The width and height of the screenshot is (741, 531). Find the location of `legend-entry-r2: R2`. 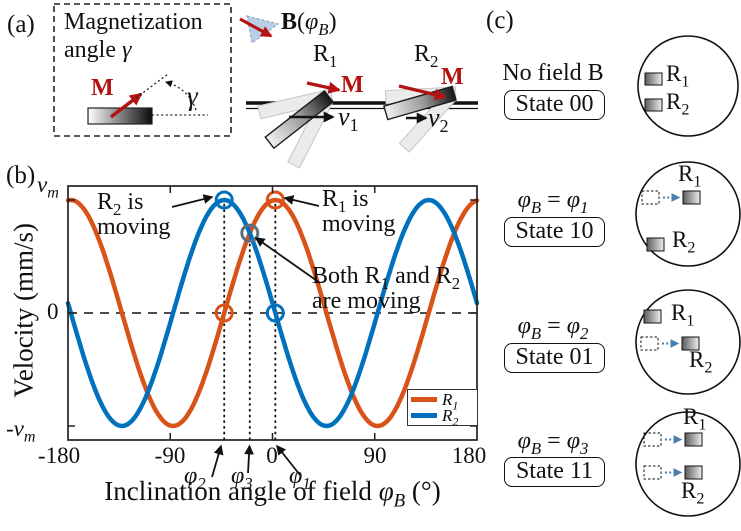

legend-entry-r2: R2 is located at coordinates (442, 417).